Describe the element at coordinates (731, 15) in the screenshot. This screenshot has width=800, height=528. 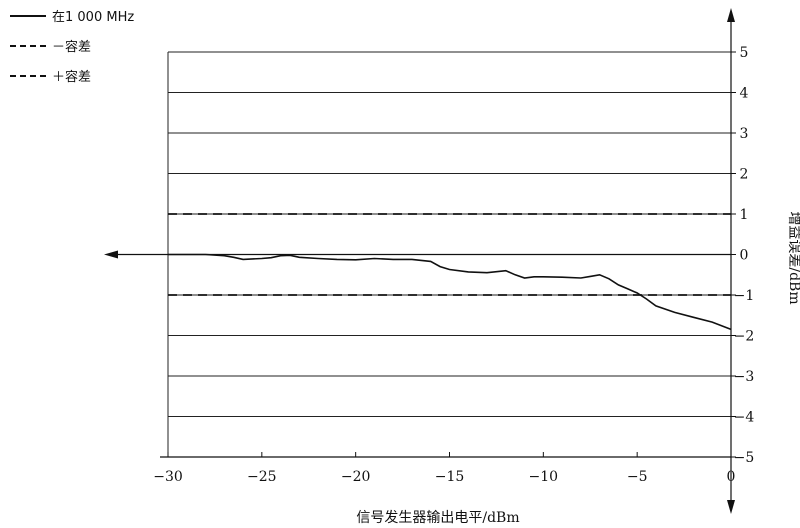
I see `y-axis-arrow-up` at that location.